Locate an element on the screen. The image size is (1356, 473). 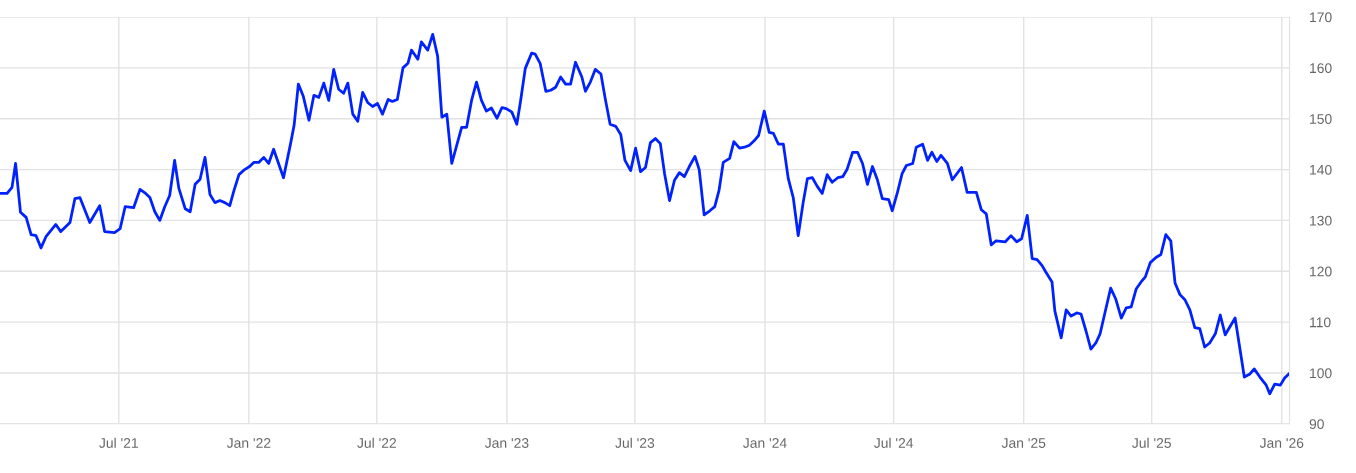
y-tick-label: 140 is located at coordinates (1321, 169).